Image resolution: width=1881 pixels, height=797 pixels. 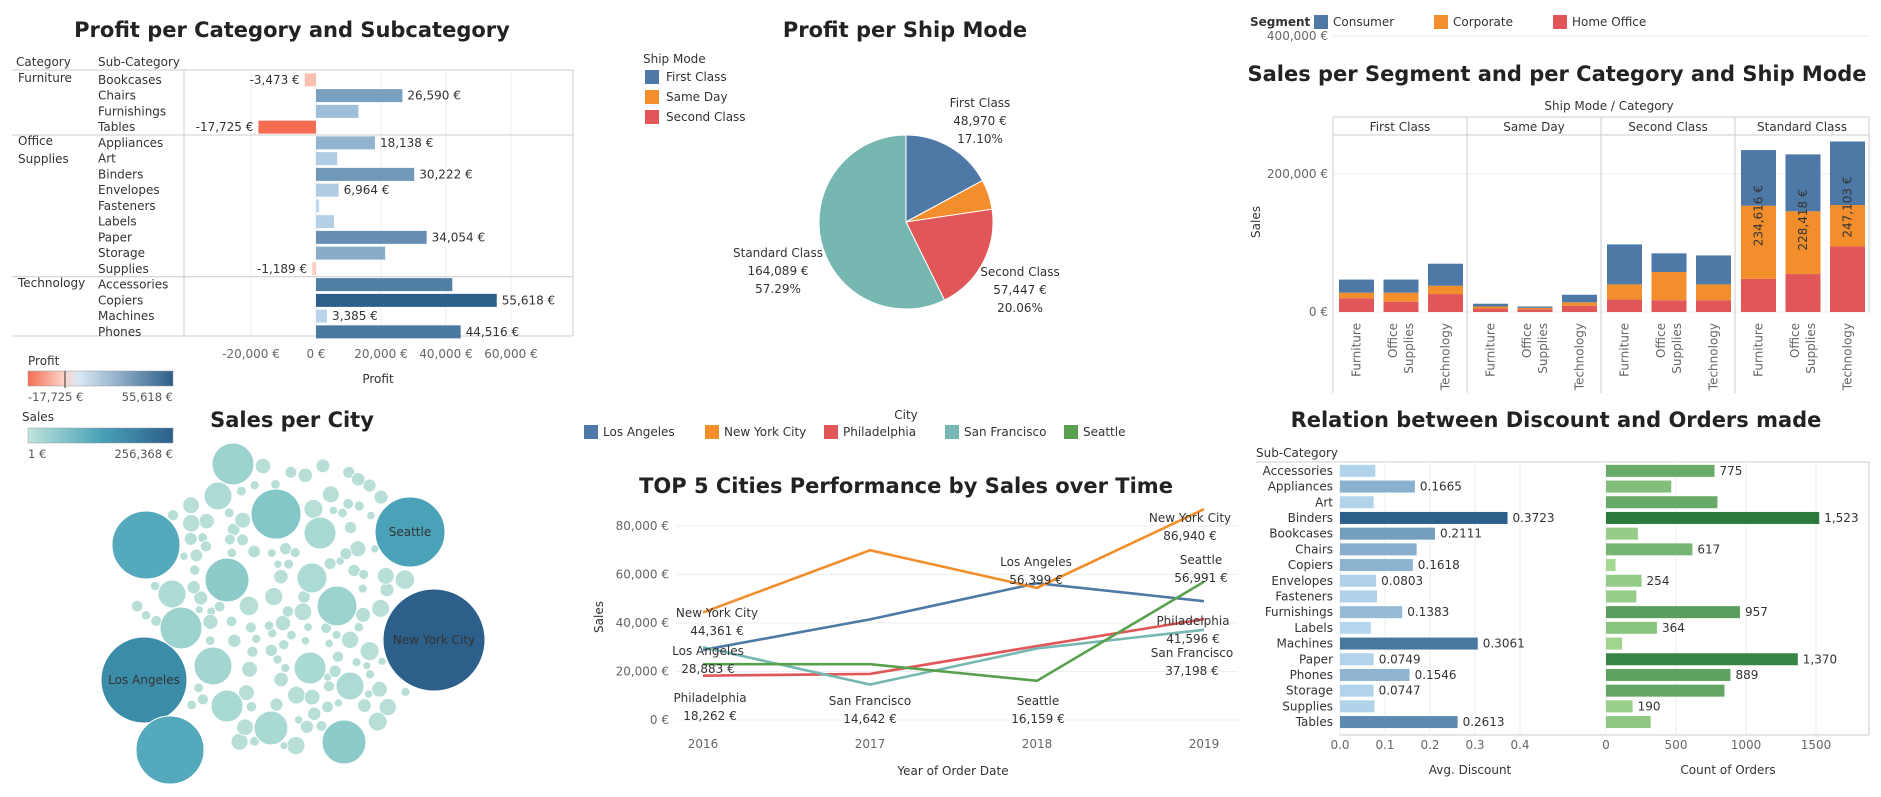 I want to click on count-orders-axis-label: Count of Orders, so click(x=1727, y=770).